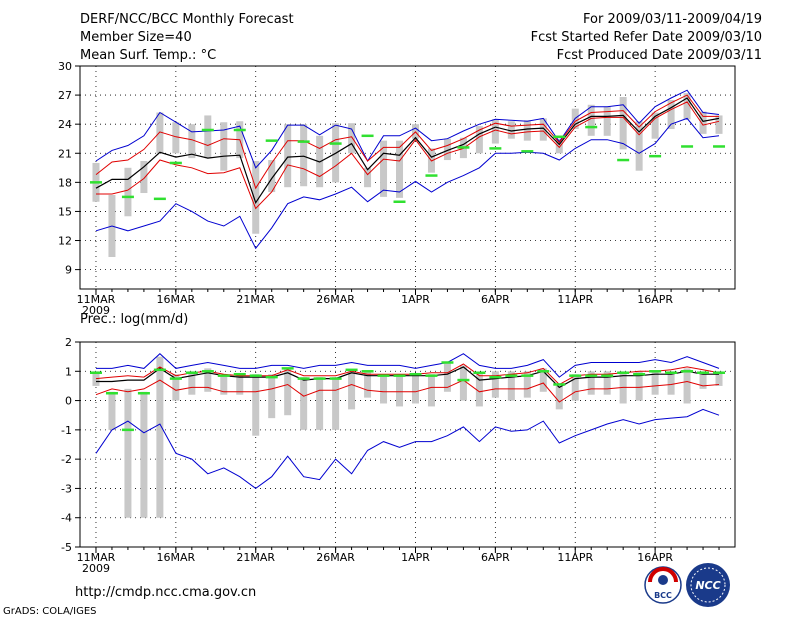 The height and width of the screenshot is (618, 800). What do you see at coordinates (66, 430) in the screenshot?
I see `prec-ytick-label: -1` at bounding box center [66, 430].